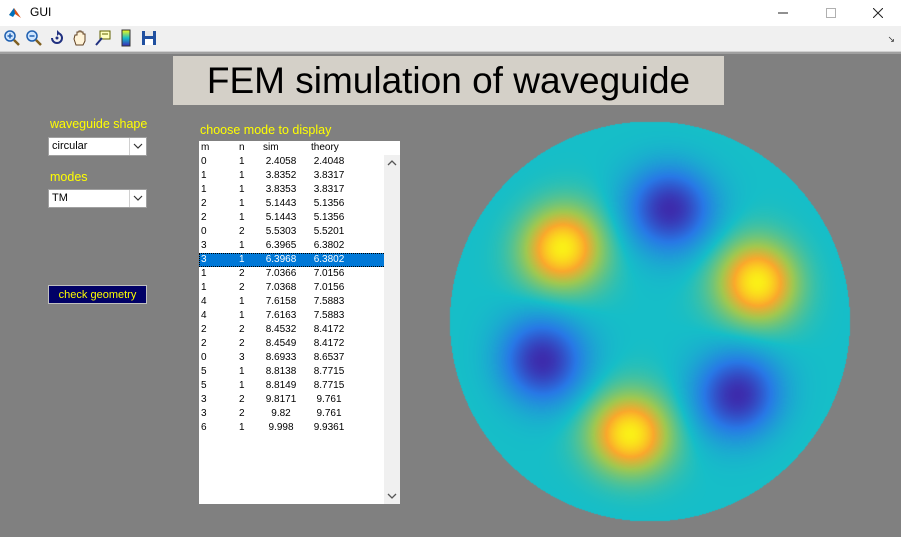  I want to click on toolbar-overflow-icon: ↘, so click(891, 39).